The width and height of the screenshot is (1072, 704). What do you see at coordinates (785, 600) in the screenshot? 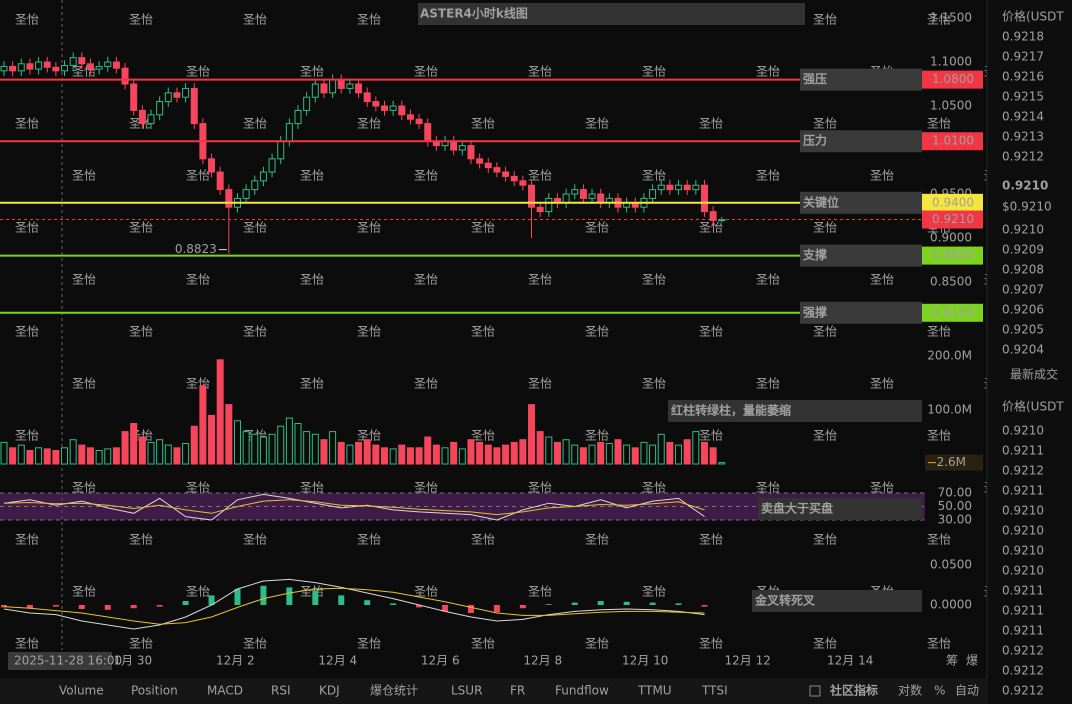
I see `annotation: 金叉转死叉` at bounding box center [785, 600].